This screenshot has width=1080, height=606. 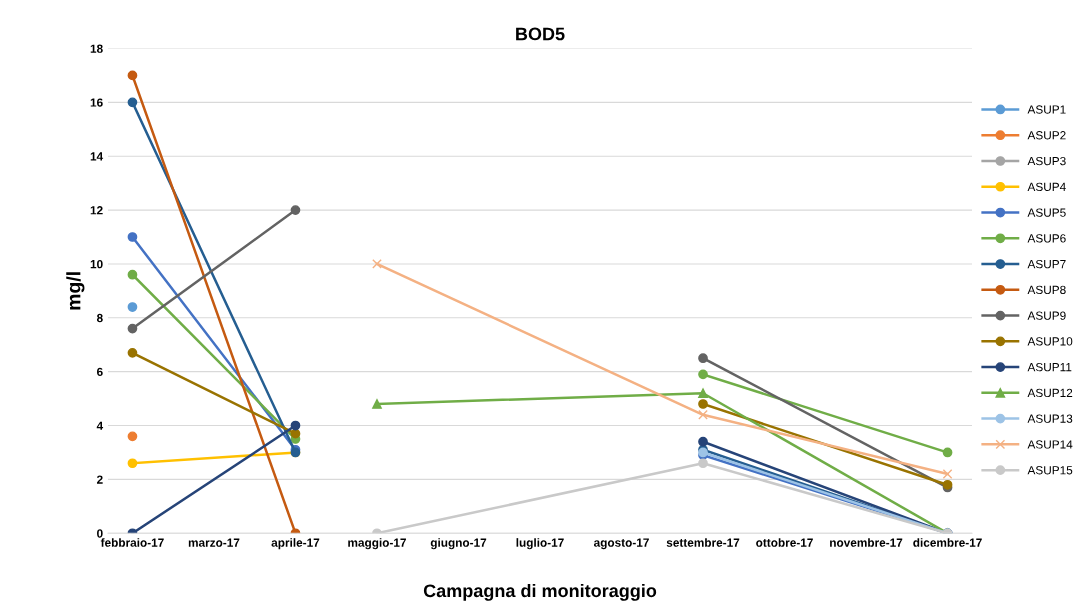 I want to click on y-tick-label: 4, so click(x=100, y=425).